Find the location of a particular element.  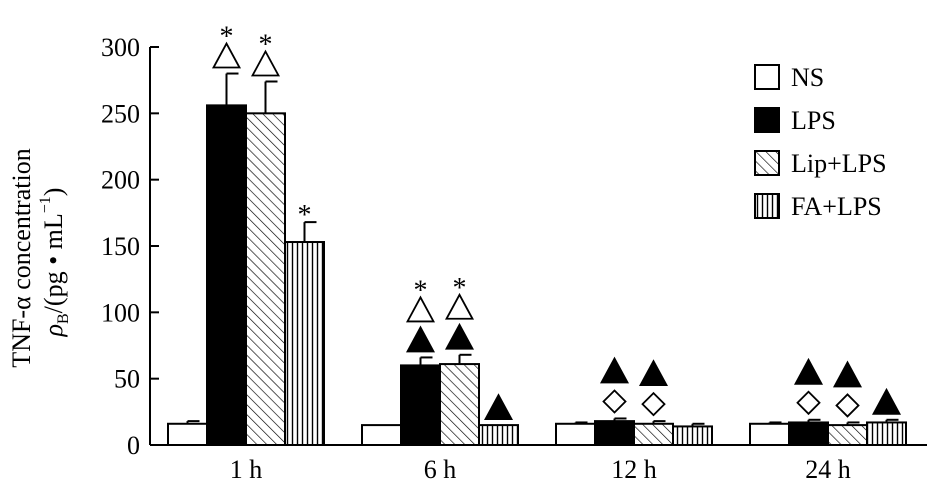

x-tick-label: 12 h is located at coordinates (634, 469).